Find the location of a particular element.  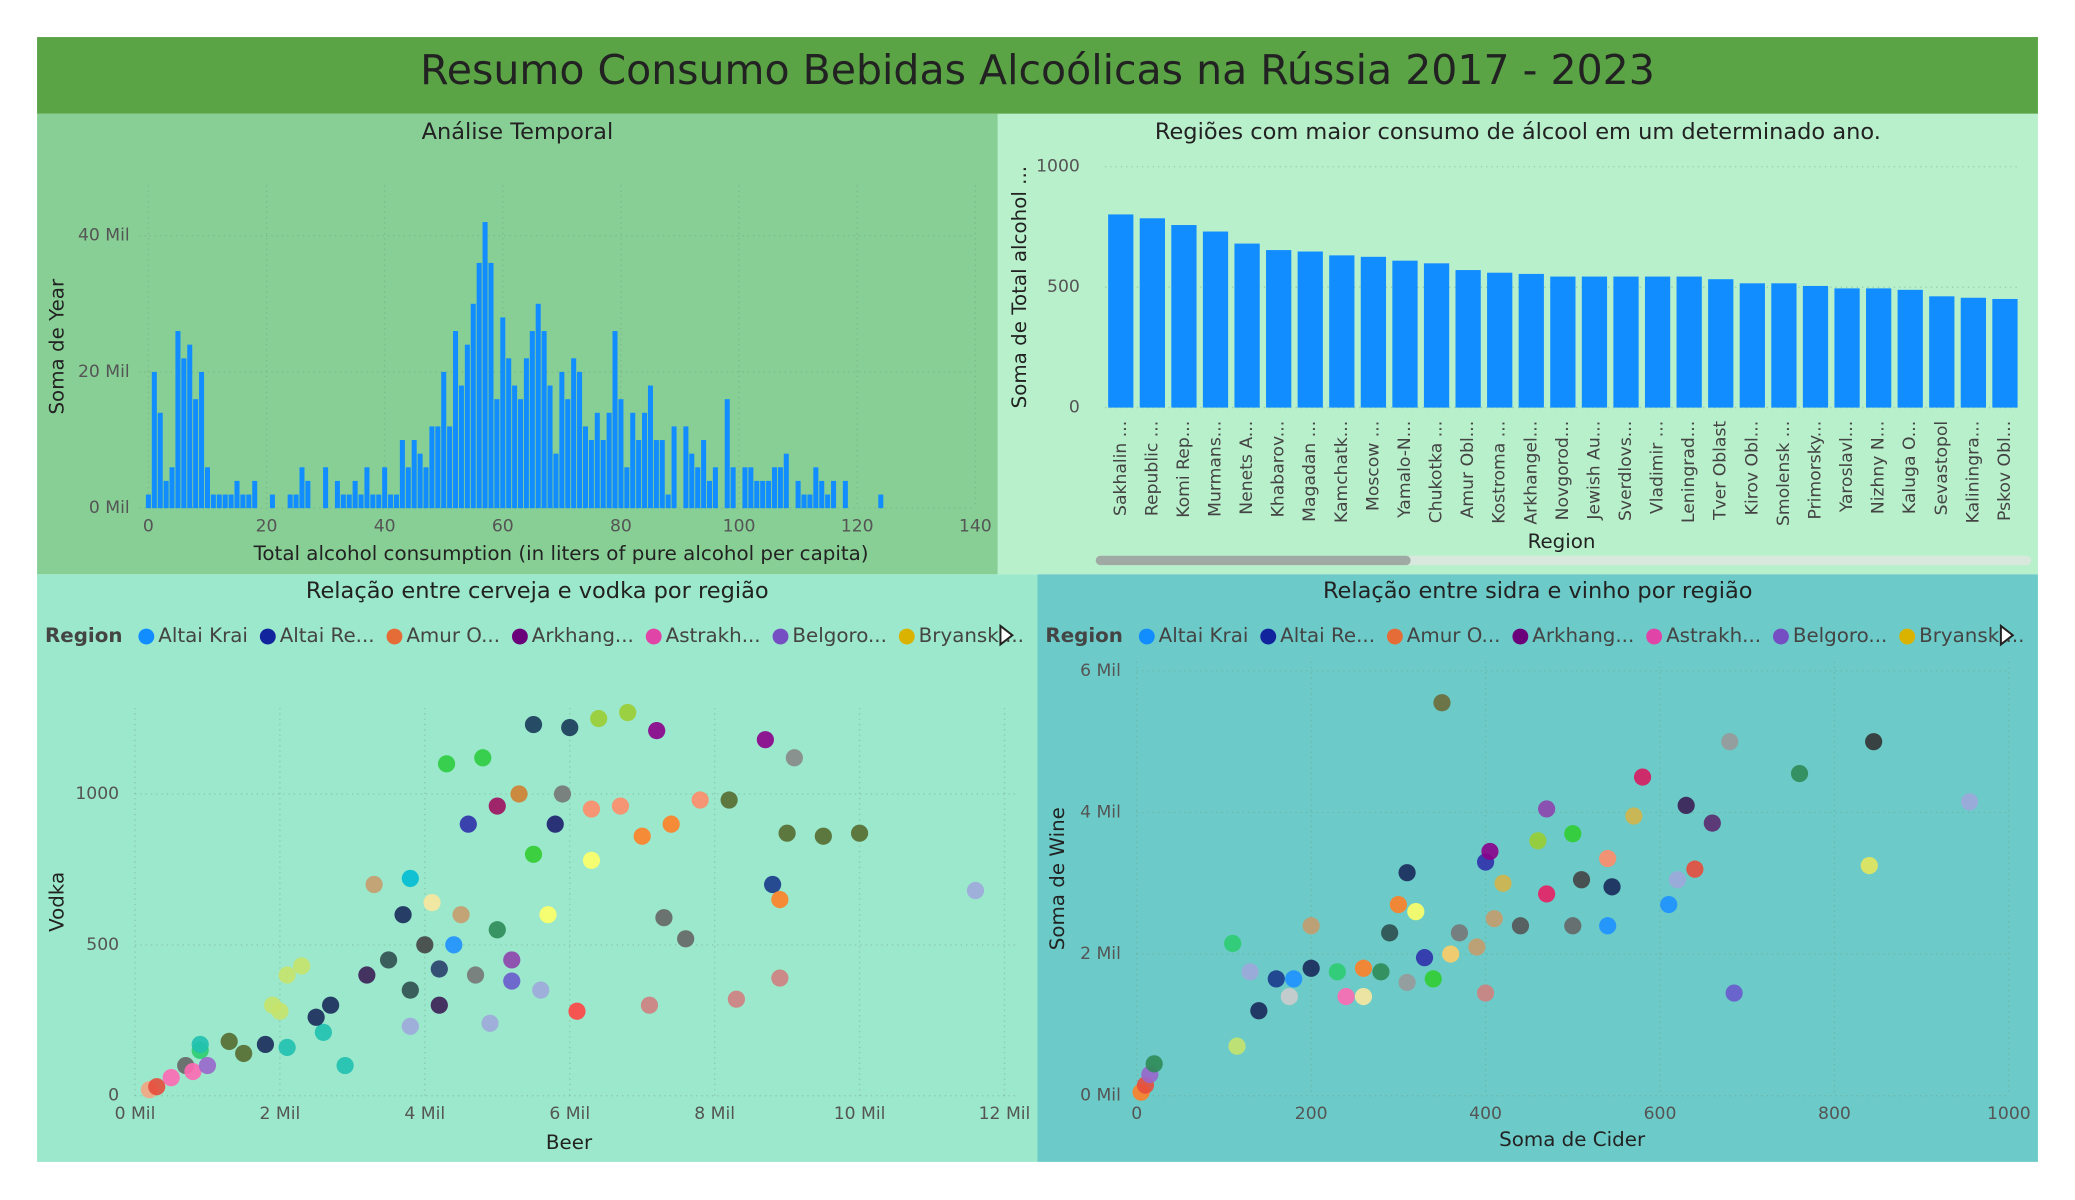

x-tick-label: 140 is located at coordinates (975, 527).